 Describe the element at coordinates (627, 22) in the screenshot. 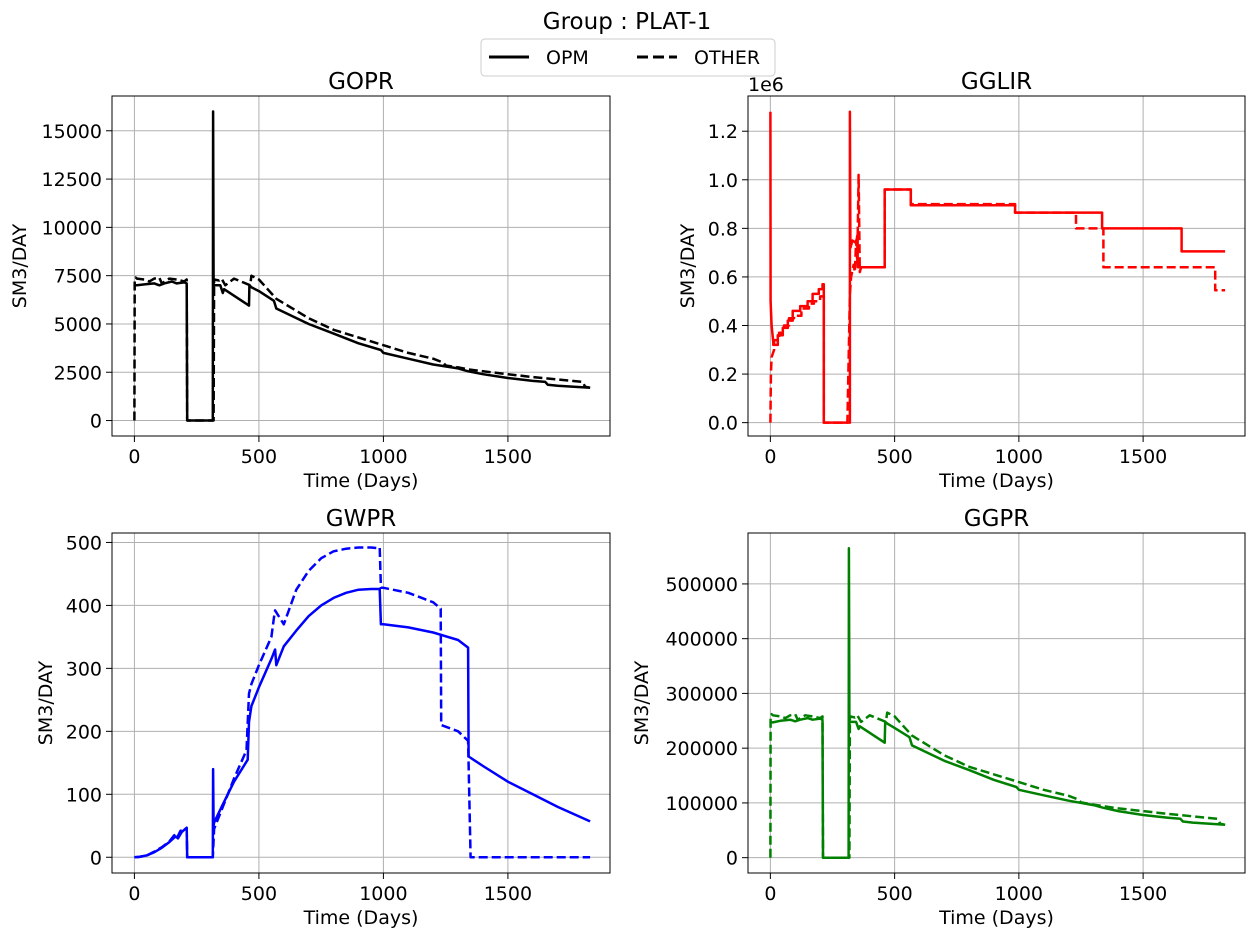

I see `figure-title: Group : PLAT-1` at that location.